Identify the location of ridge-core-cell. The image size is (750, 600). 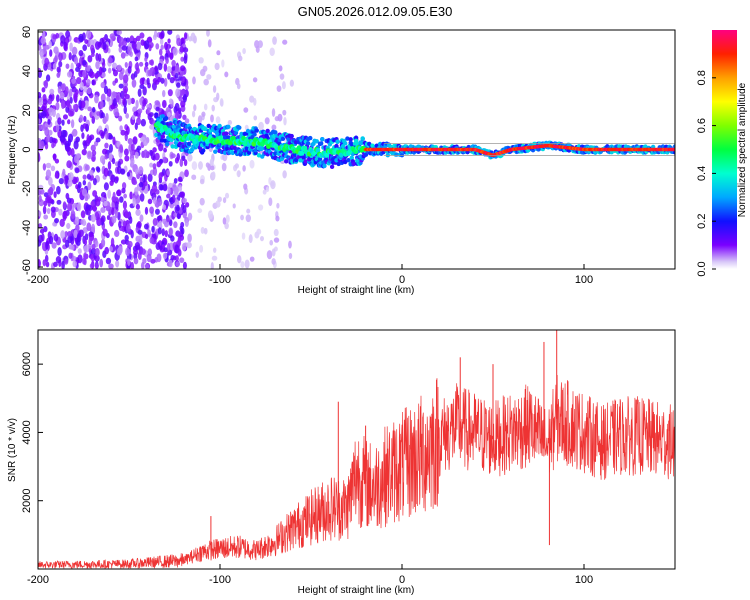
(302, 153).